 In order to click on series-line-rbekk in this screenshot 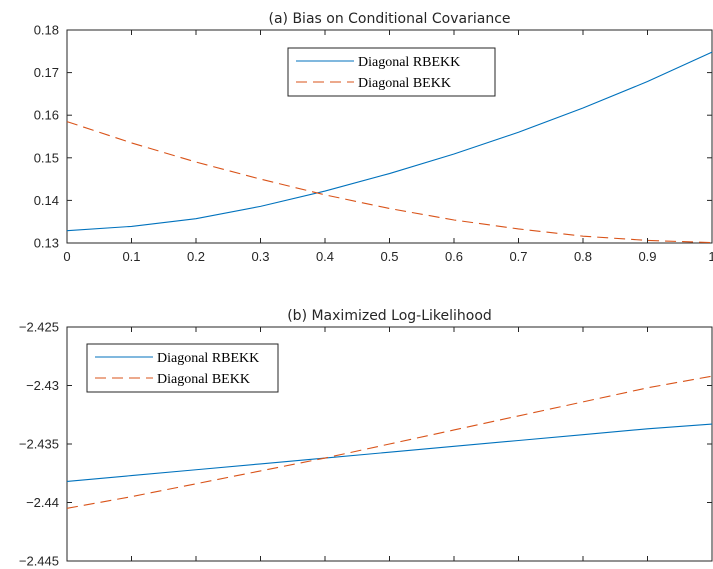, I will do `click(389, 452)`.